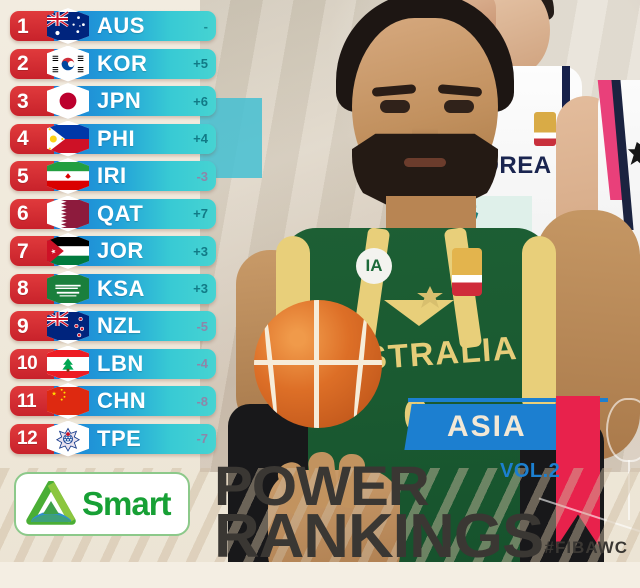 This screenshot has width=640, height=588. Describe the element at coordinates (200, 138) in the screenshot. I see `movement-delta: +4` at that location.